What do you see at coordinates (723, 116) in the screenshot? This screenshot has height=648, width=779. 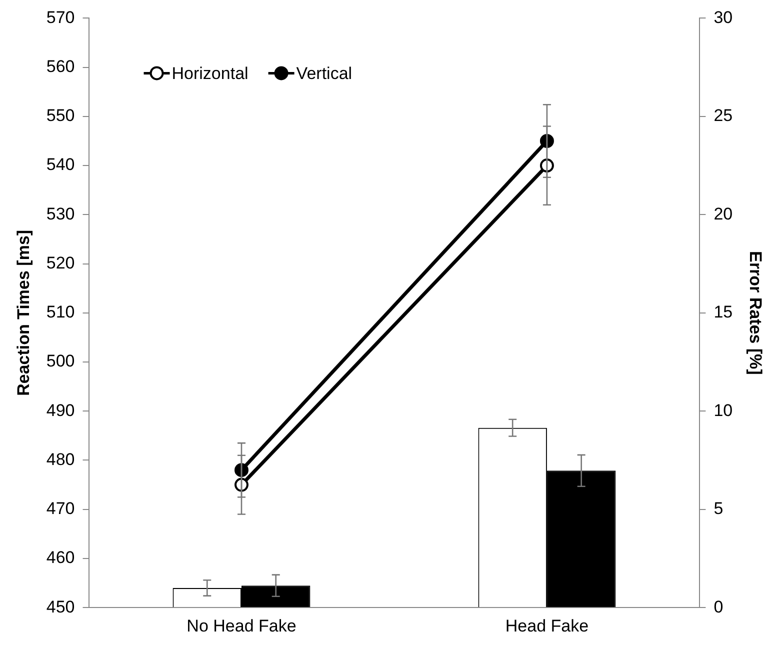 I see `y2-tick-label: 25` at bounding box center [723, 116].